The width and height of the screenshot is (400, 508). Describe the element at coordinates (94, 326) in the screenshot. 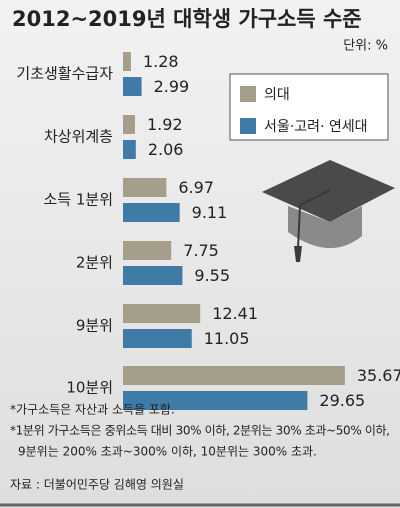

I see `category-label: 9분위` at that location.